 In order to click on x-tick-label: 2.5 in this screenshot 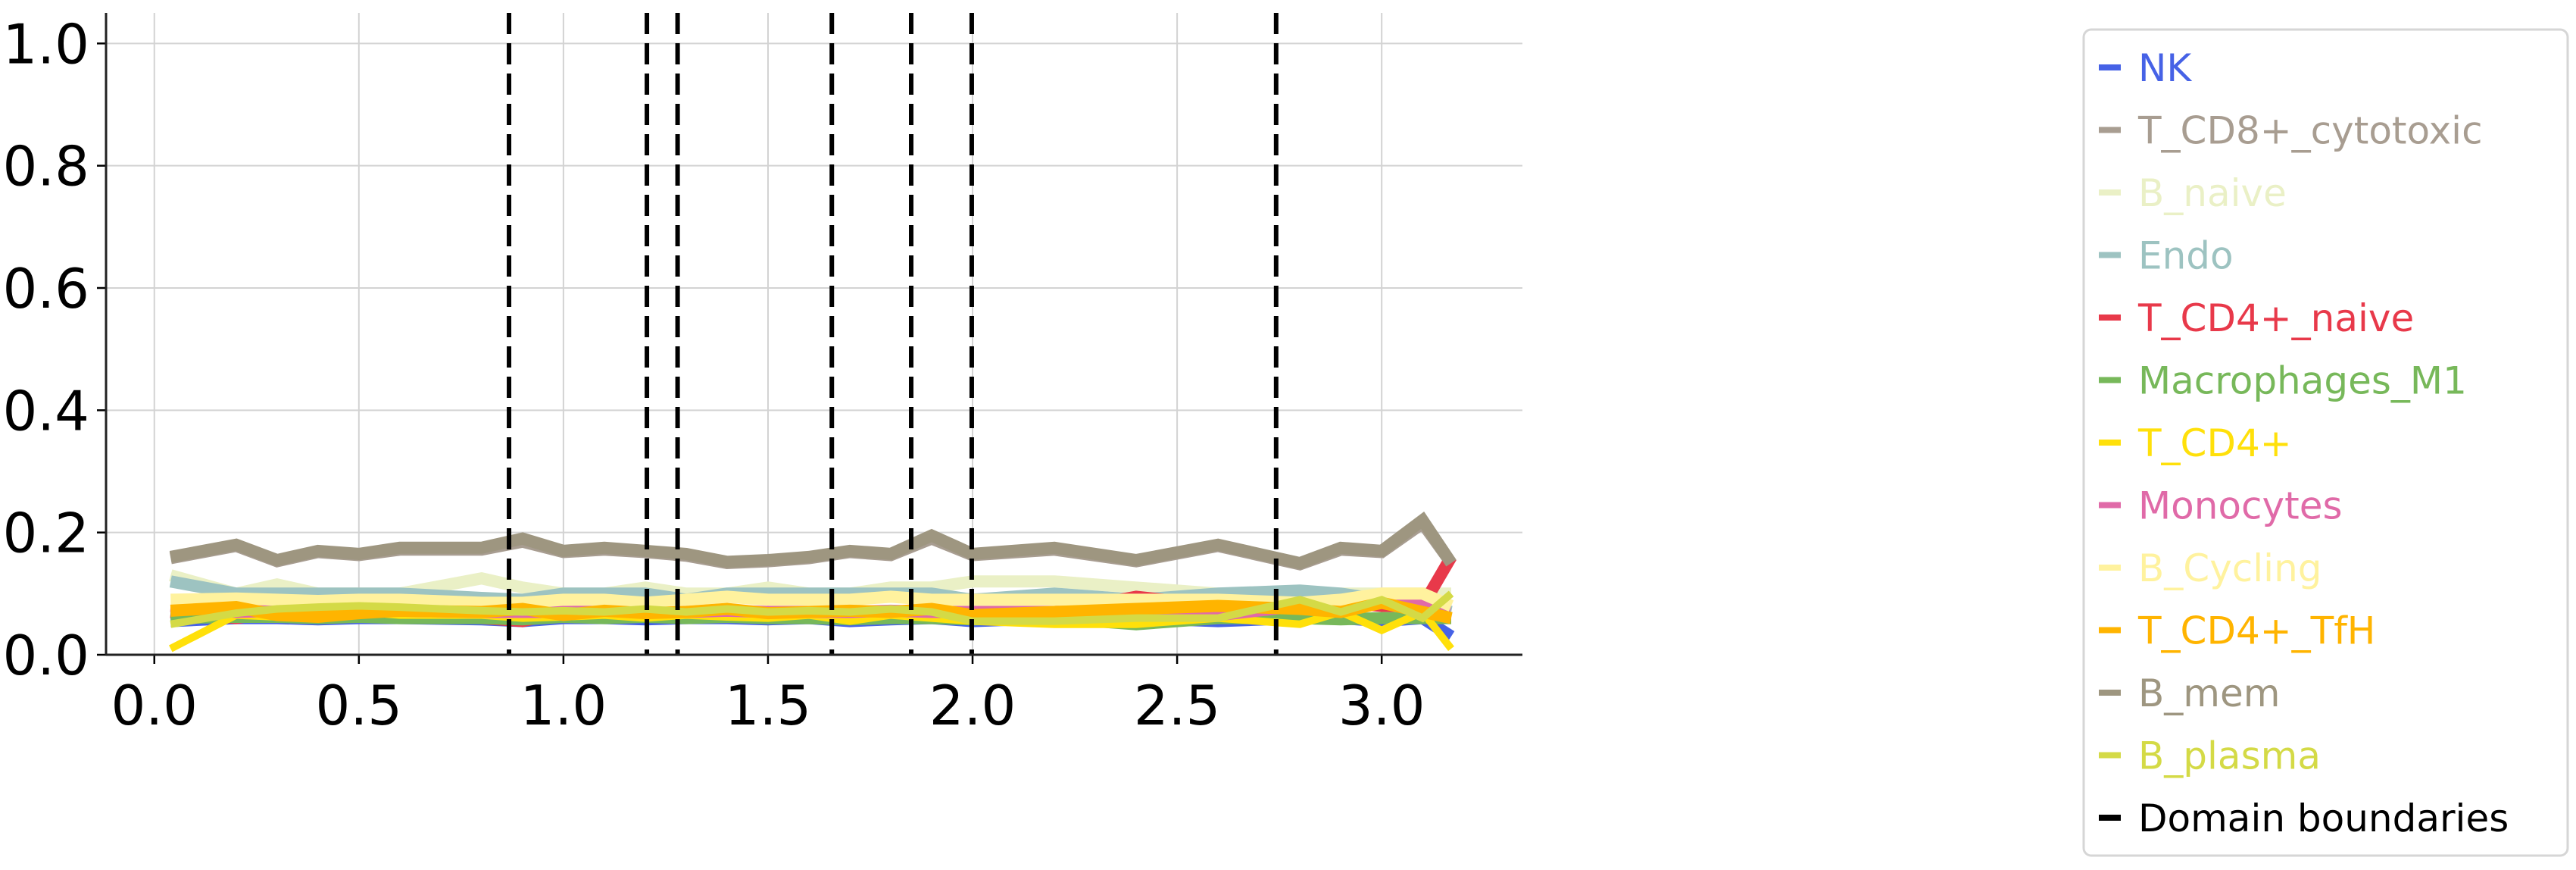, I will do `click(1177, 705)`.